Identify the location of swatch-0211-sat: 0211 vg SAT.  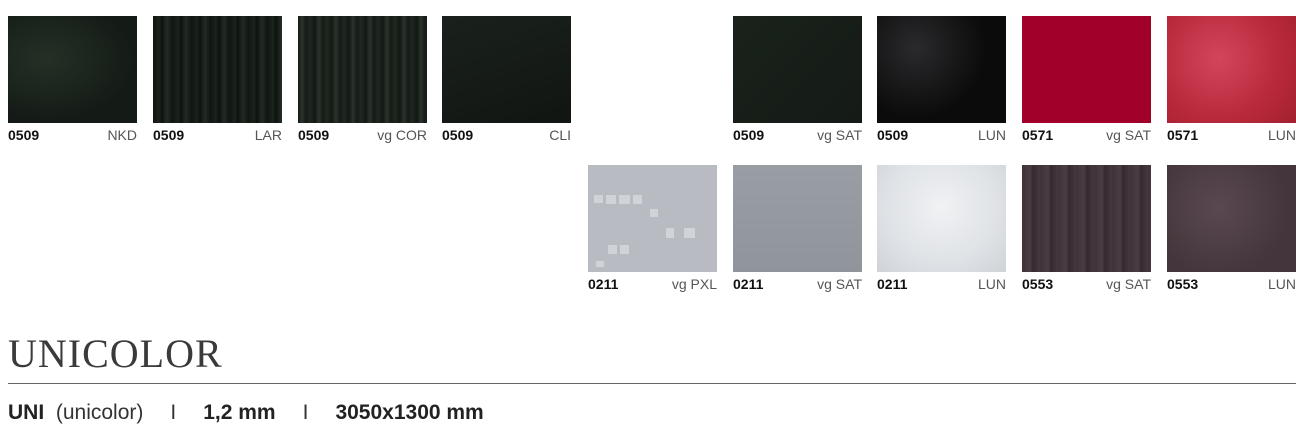
(797, 229).